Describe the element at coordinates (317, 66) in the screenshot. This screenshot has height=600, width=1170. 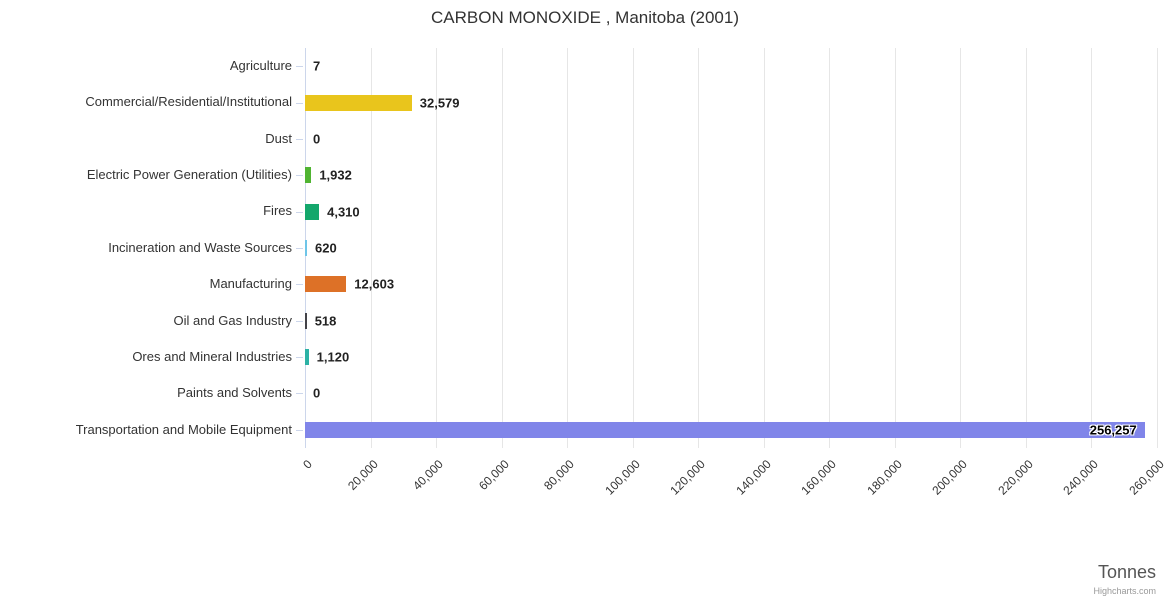
I see `bar-value-label: 7` at that location.